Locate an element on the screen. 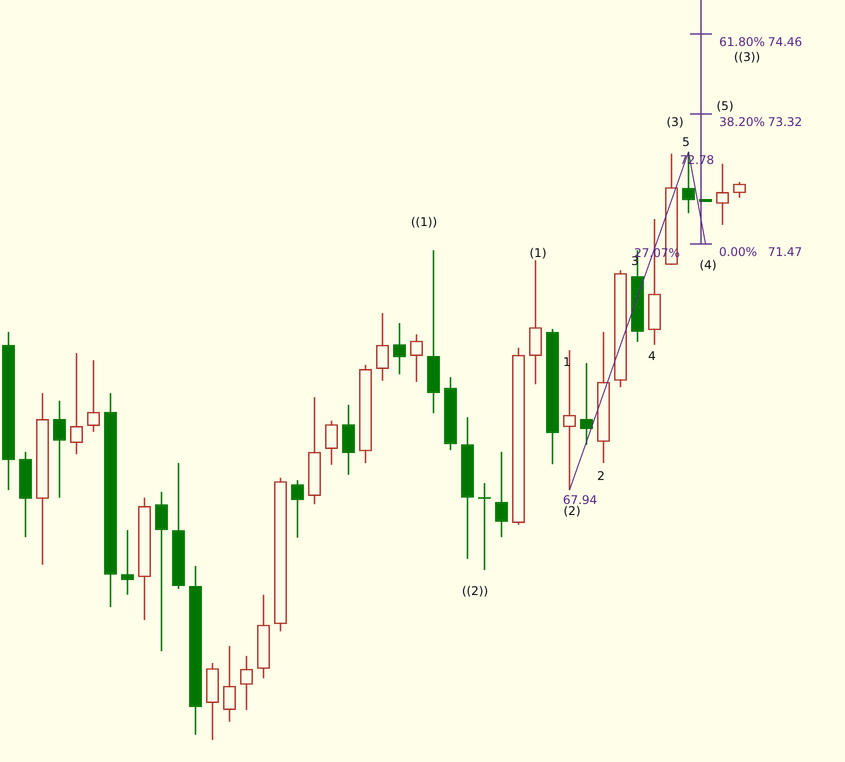 This screenshot has height=762, width=845. text: 71.47 is located at coordinates (785, 252).